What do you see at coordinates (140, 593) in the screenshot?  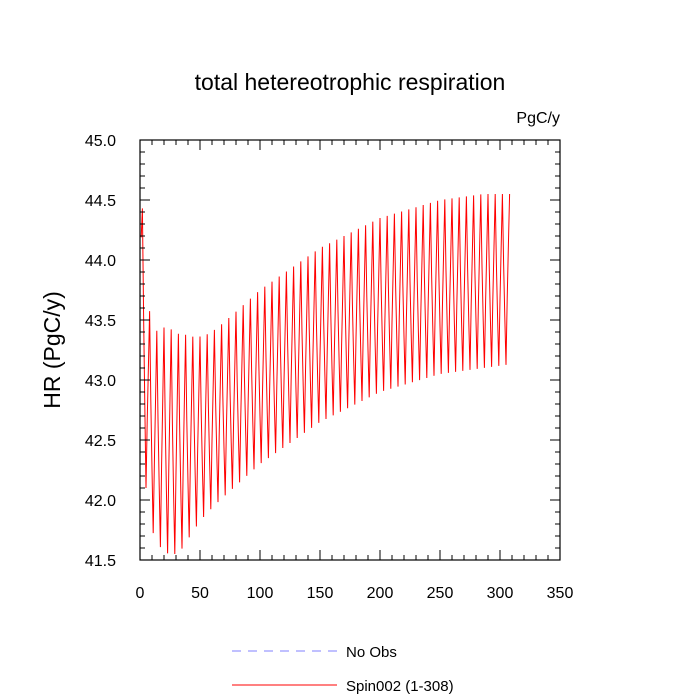 I see `x-tick-label: 0` at bounding box center [140, 593].